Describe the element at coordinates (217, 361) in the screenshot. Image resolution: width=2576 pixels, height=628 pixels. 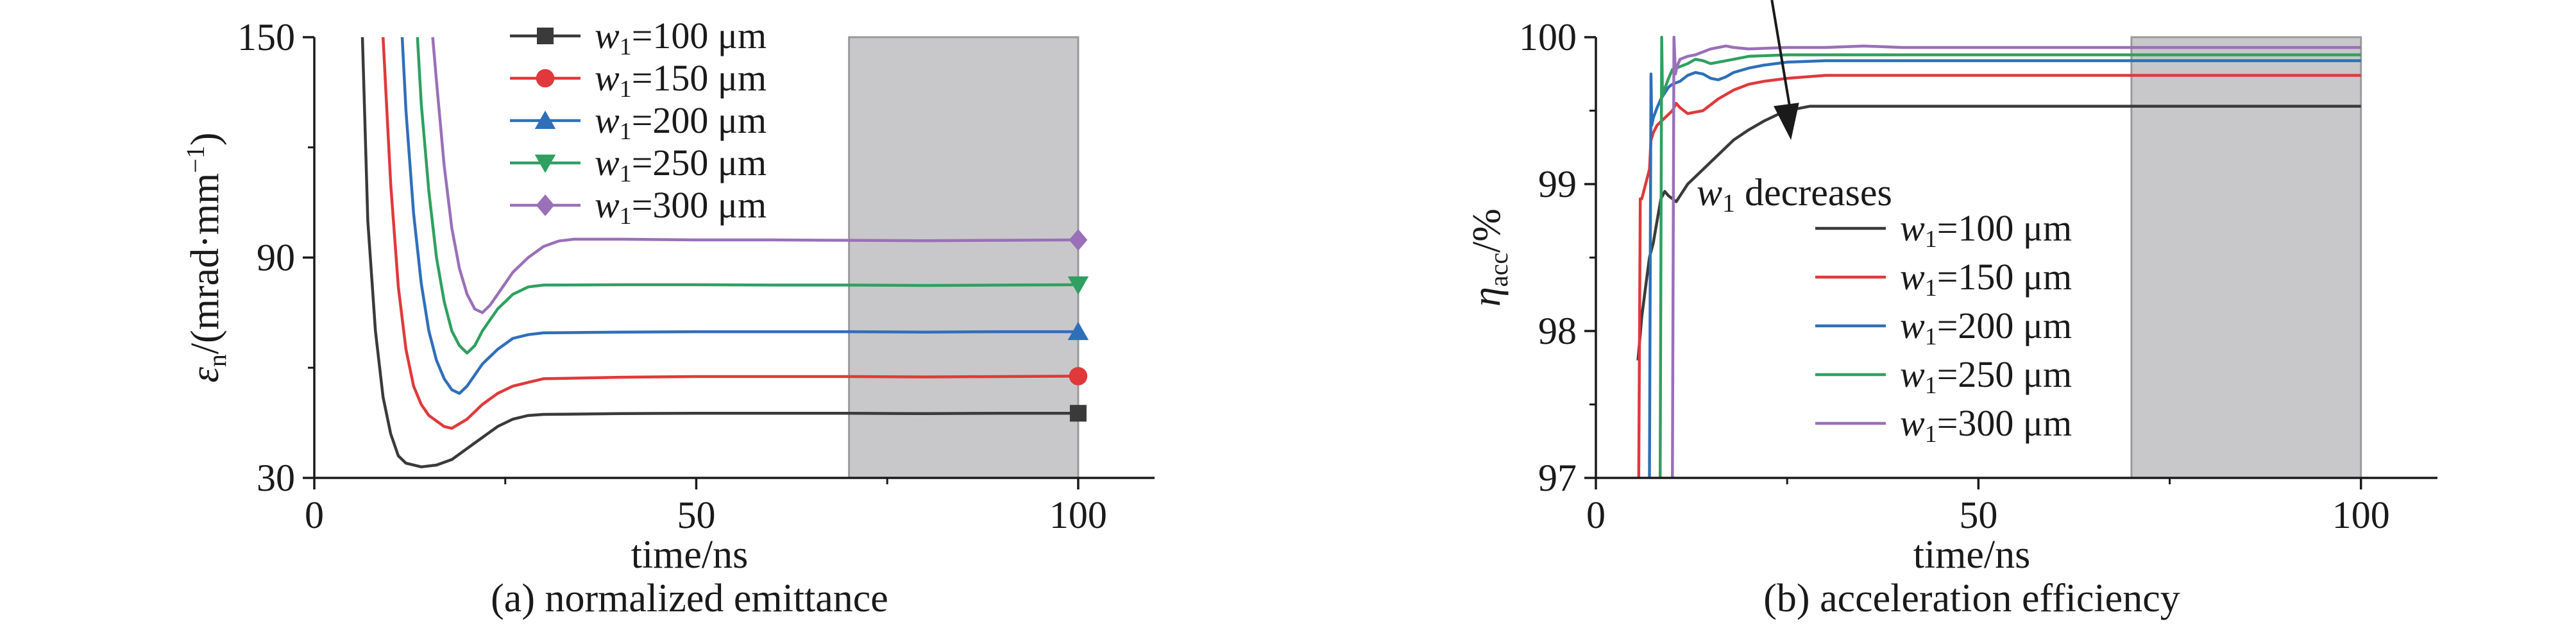
I see `y-label-subscript: n` at that location.